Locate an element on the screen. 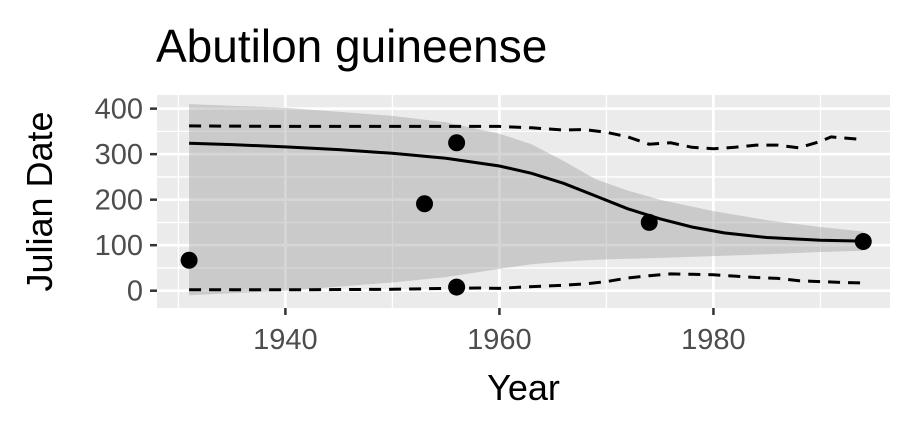 Image resolution: width=915 pixels, height=436 pixels. x-tick-label: 1940 is located at coordinates (285, 340).